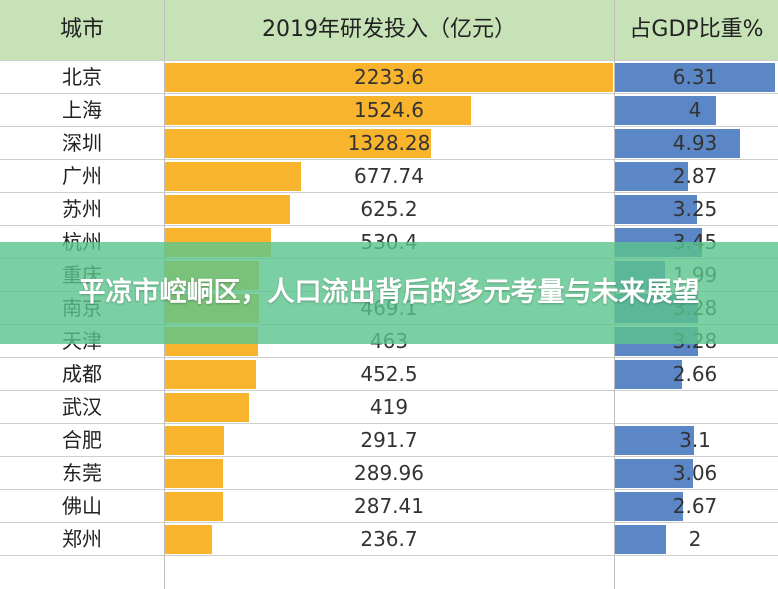 The width and height of the screenshot is (778, 589). I want to click on header-row: 城市 2019年研发投入（亿元） 占GDP比重%, so click(389, 30).